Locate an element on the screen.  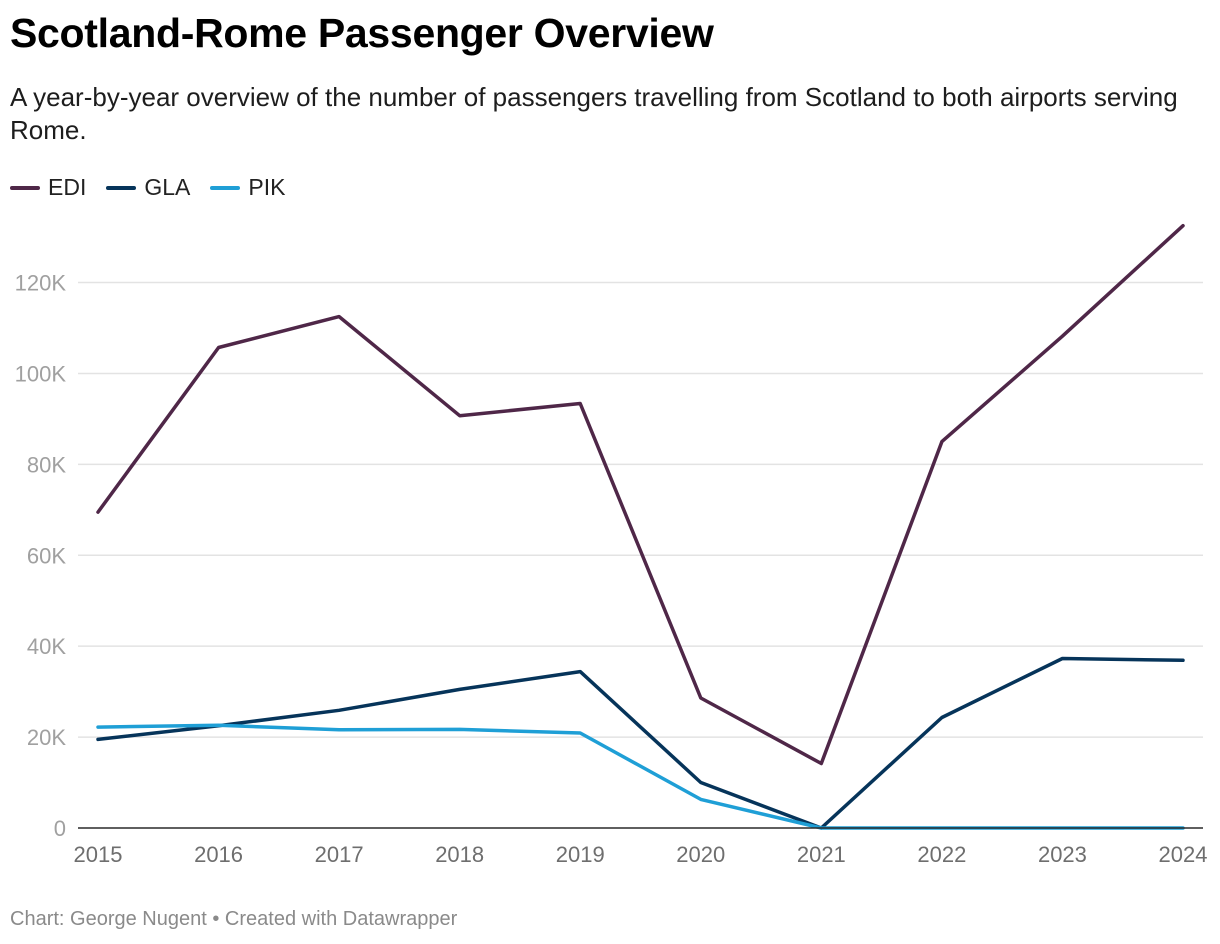
x-tick-label: 2015 is located at coordinates (98, 854).